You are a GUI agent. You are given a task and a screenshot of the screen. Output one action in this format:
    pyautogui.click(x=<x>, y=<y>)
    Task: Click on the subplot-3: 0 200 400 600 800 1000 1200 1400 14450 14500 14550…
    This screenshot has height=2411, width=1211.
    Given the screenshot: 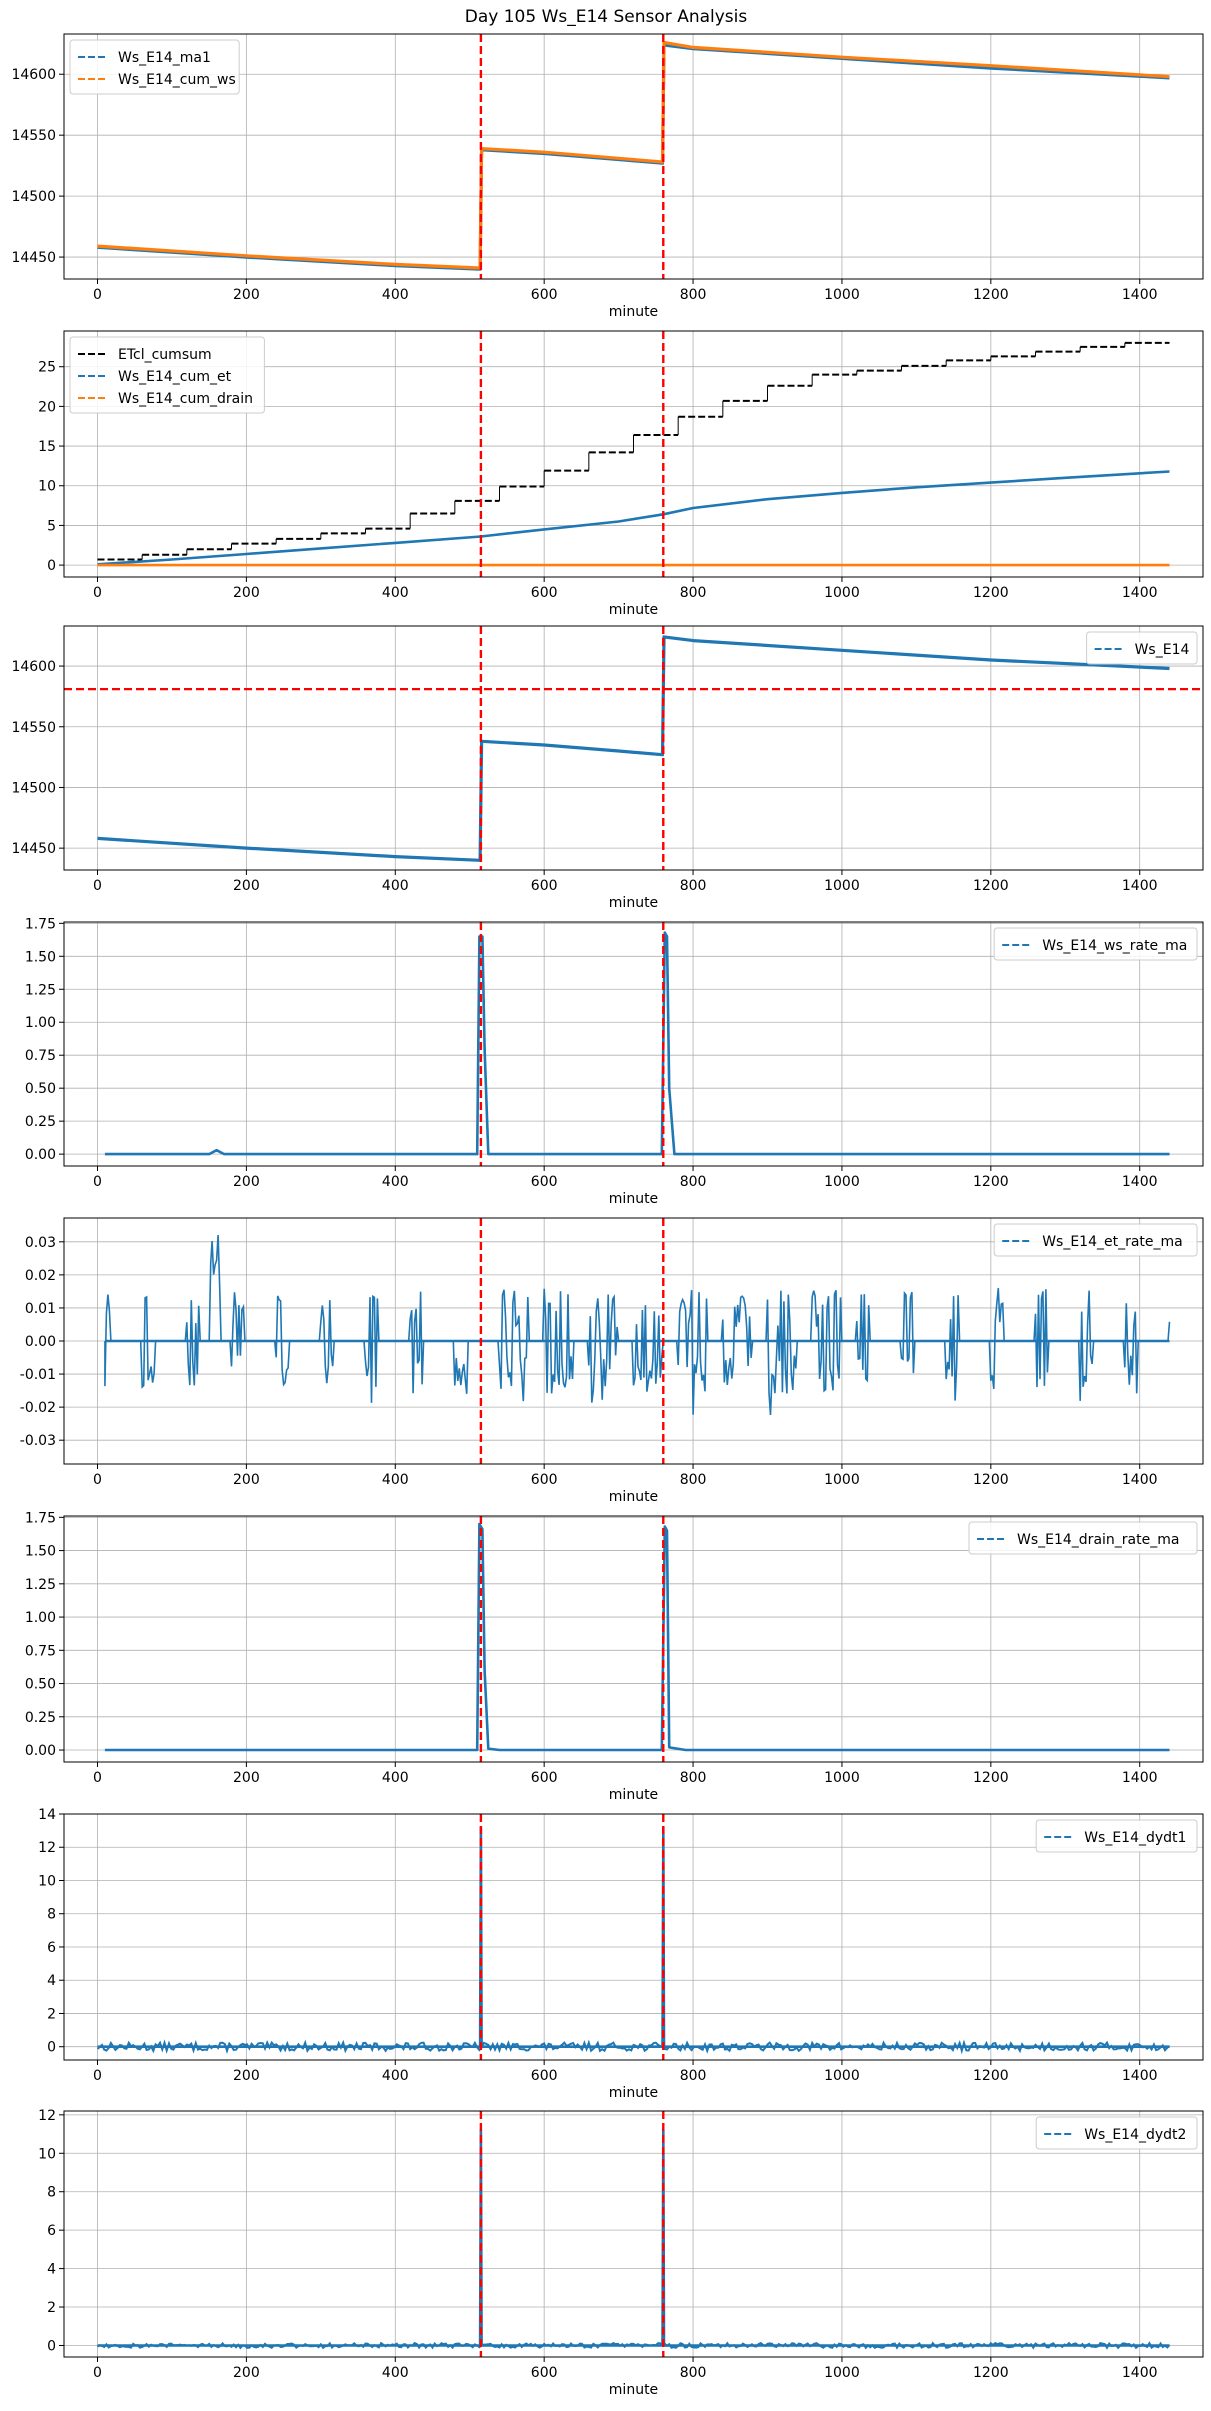 What is the action you would take?
    pyautogui.click(x=607, y=768)
    